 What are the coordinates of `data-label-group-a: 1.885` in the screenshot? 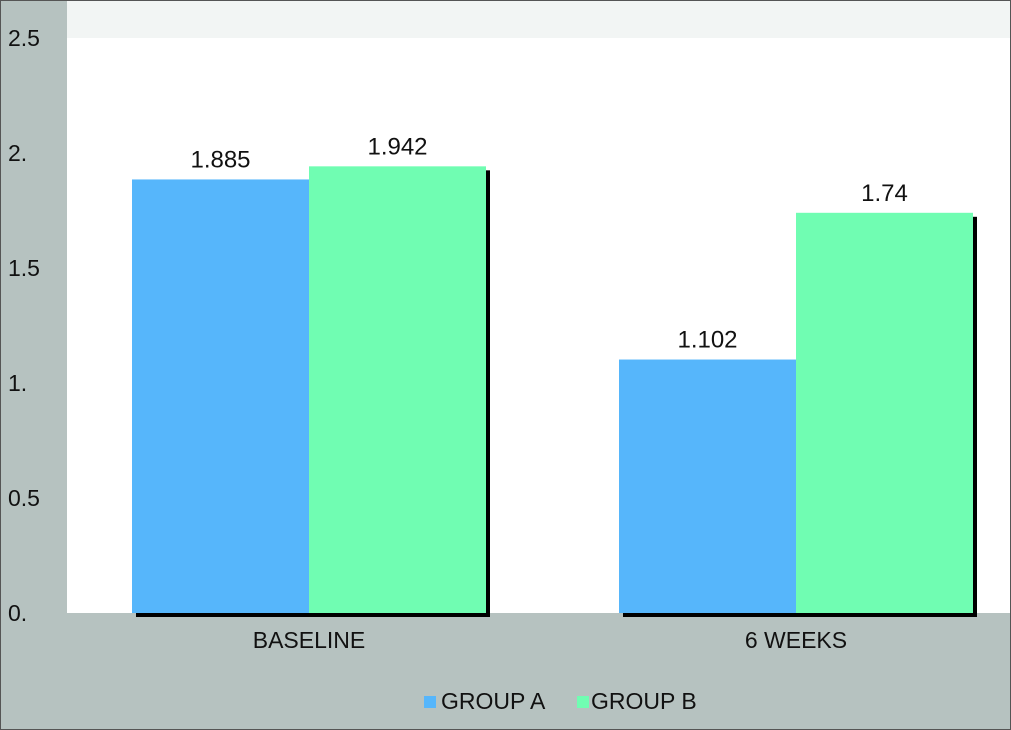 It's located at (220, 159).